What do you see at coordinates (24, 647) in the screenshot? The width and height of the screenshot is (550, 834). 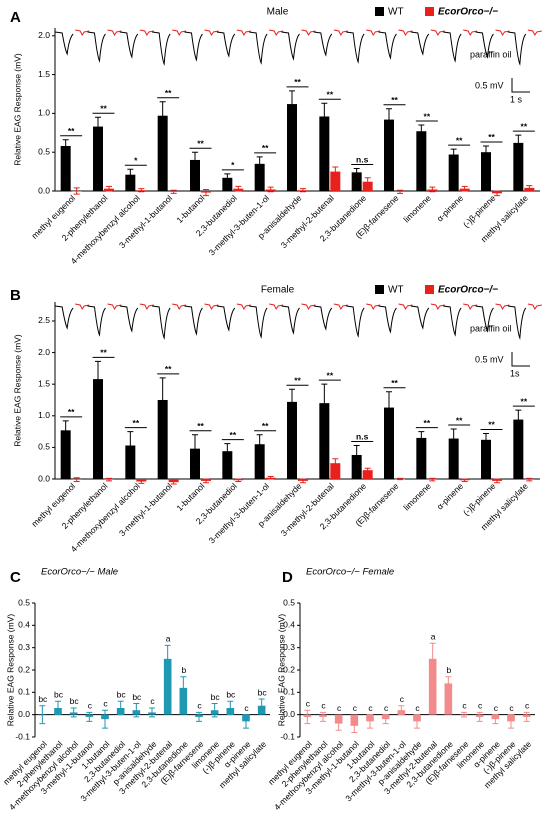 I see `y-tick-label: 0.3` at bounding box center [24, 647].